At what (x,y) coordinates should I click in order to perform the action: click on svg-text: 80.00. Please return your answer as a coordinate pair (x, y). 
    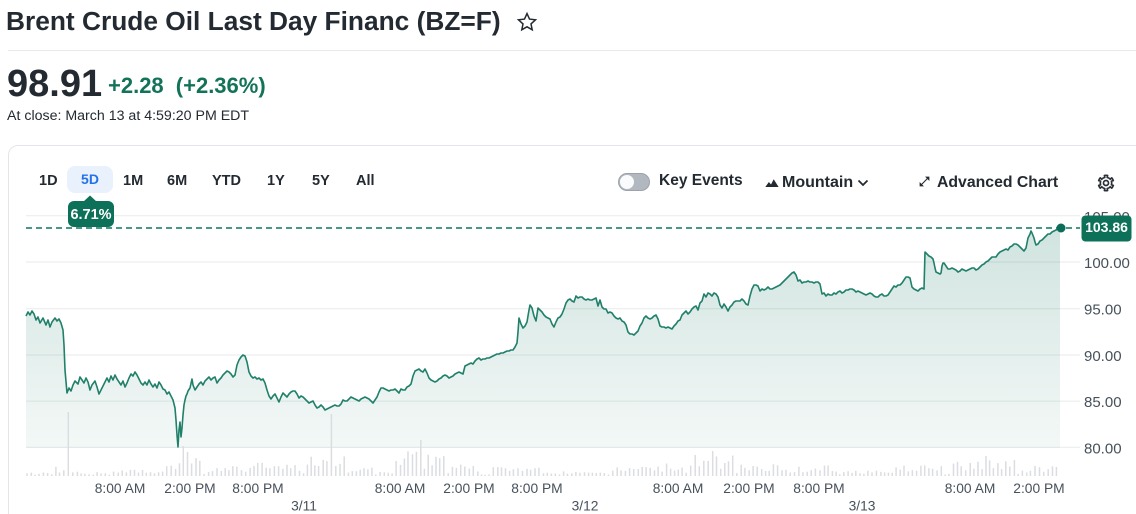
    Looking at the image, I should click on (1103, 448).